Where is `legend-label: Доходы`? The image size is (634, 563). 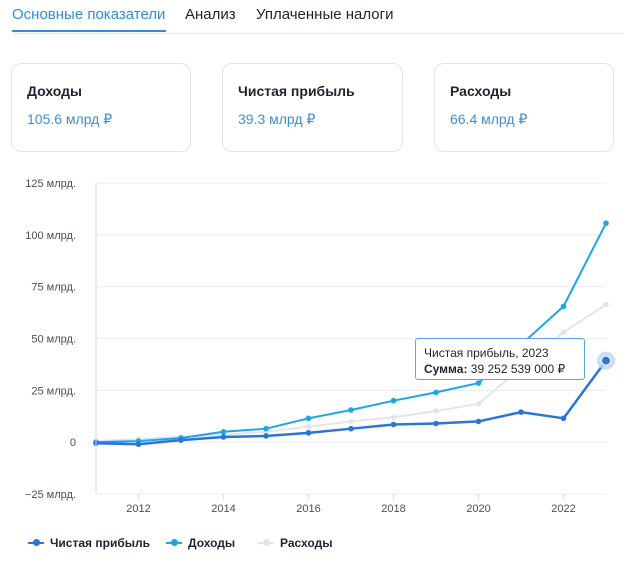 legend-label: Доходы is located at coordinates (212, 543).